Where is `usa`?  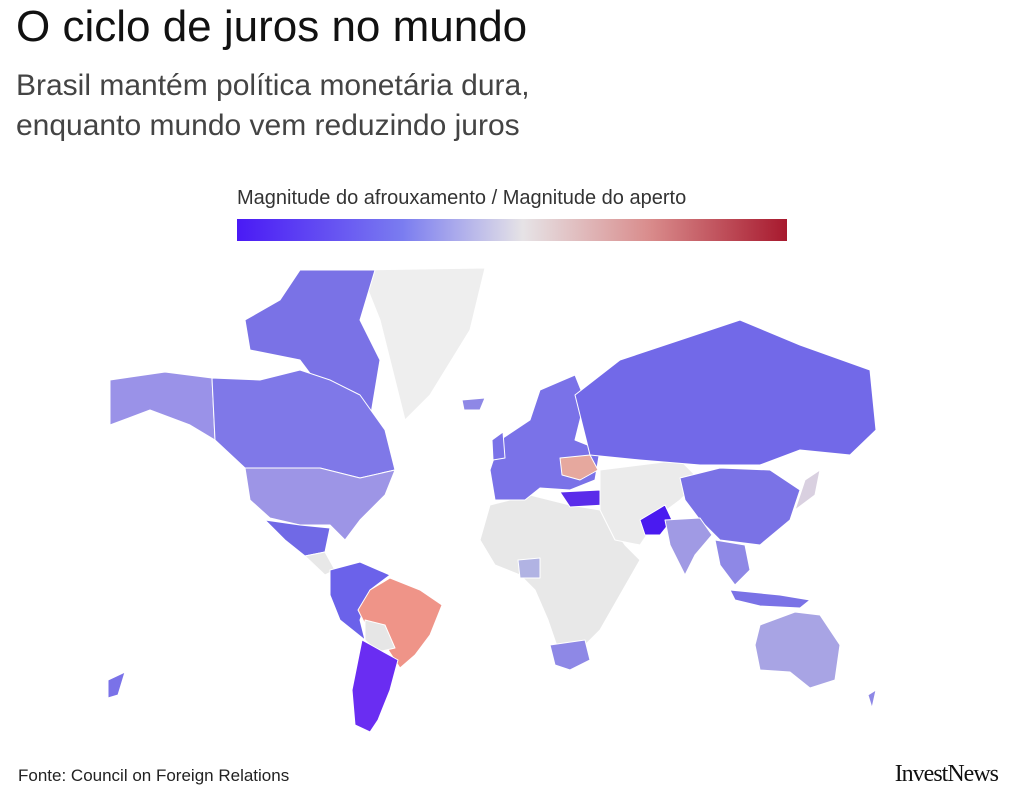
usa is located at coordinates (320, 504).